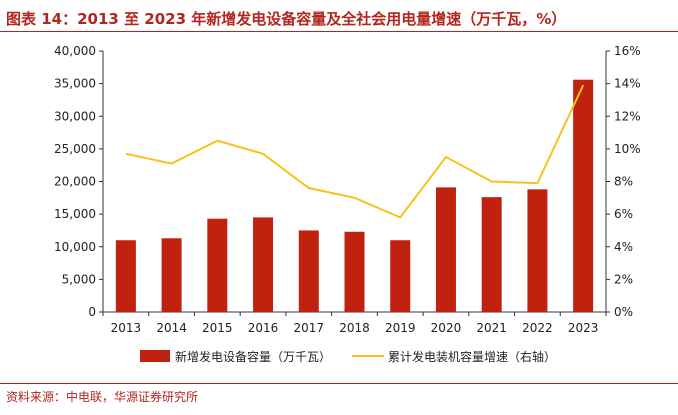  What do you see at coordinates (253, 356) in the screenshot?
I see `legend-bar-label: 新增发电设备容量（万千瓦）` at bounding box center [253, 356].